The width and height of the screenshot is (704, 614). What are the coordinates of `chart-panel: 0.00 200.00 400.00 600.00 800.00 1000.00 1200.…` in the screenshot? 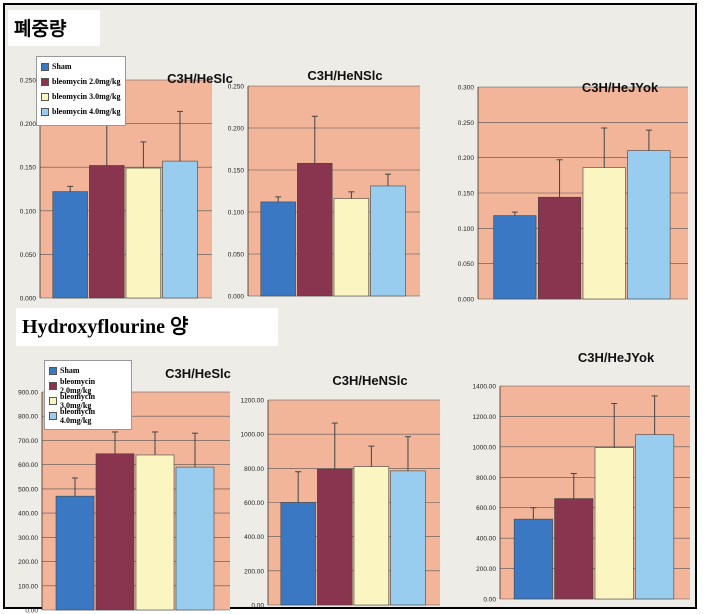 It's located at (340, 491).